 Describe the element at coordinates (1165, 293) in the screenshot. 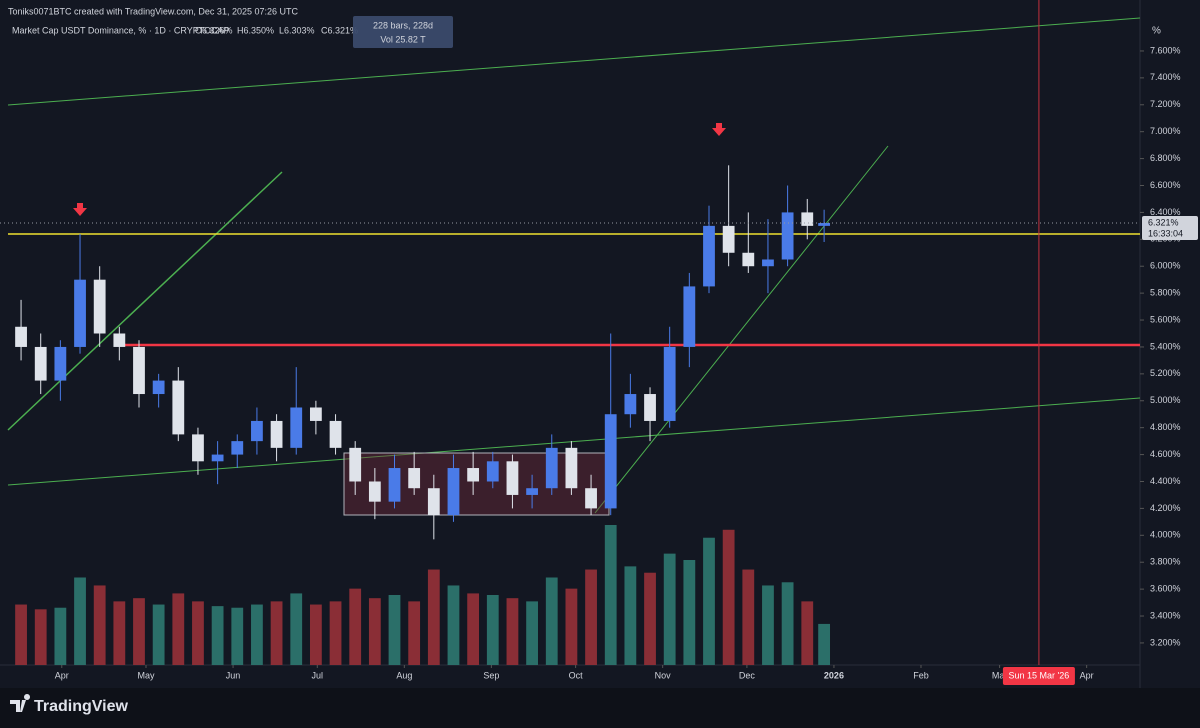

I see `y-tick-label: 5.800%` at that location.